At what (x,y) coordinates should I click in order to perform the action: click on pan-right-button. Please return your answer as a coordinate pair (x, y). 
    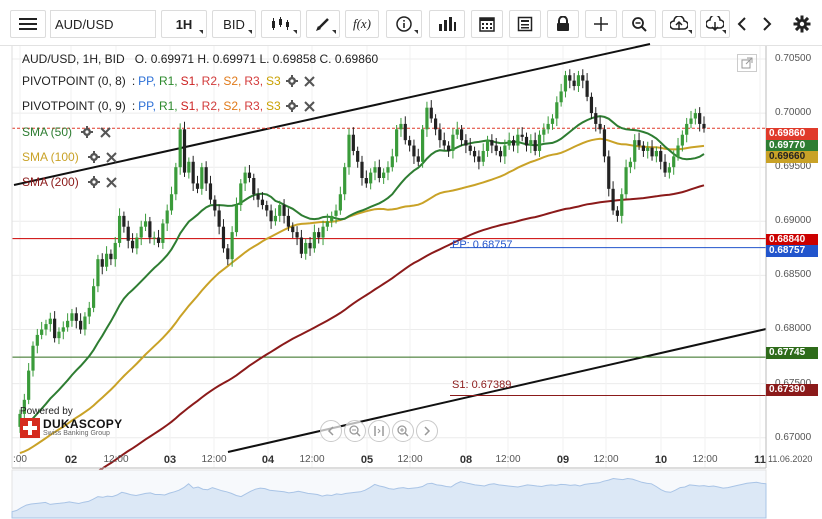
    Looking at the image, I should click on (427, 431).